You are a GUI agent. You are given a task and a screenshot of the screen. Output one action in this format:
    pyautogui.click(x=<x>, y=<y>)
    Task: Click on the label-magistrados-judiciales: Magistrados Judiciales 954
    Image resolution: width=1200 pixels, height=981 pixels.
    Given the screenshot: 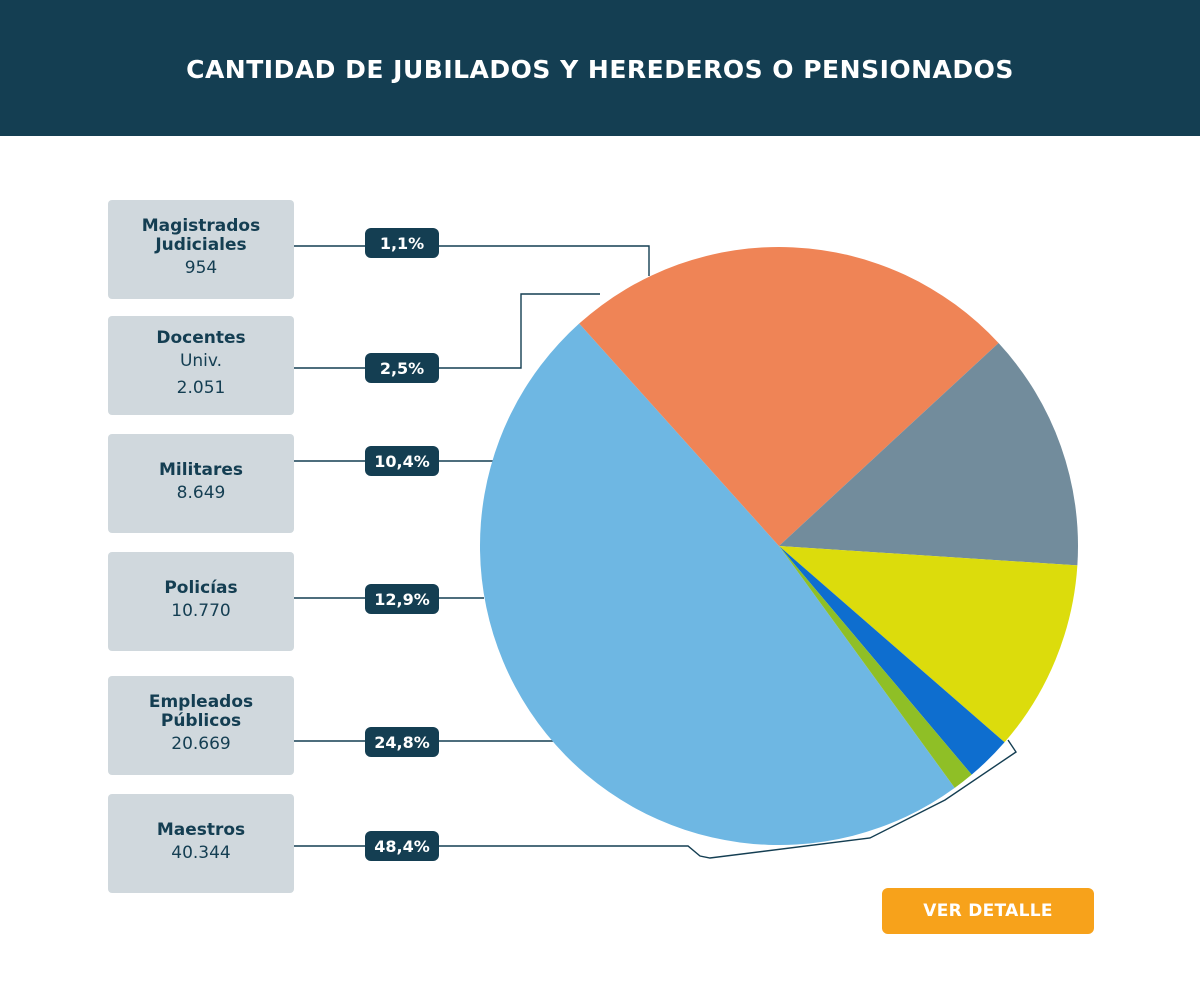 What is the action you would take?
    pyautogui.click(x=201, y=249)
    